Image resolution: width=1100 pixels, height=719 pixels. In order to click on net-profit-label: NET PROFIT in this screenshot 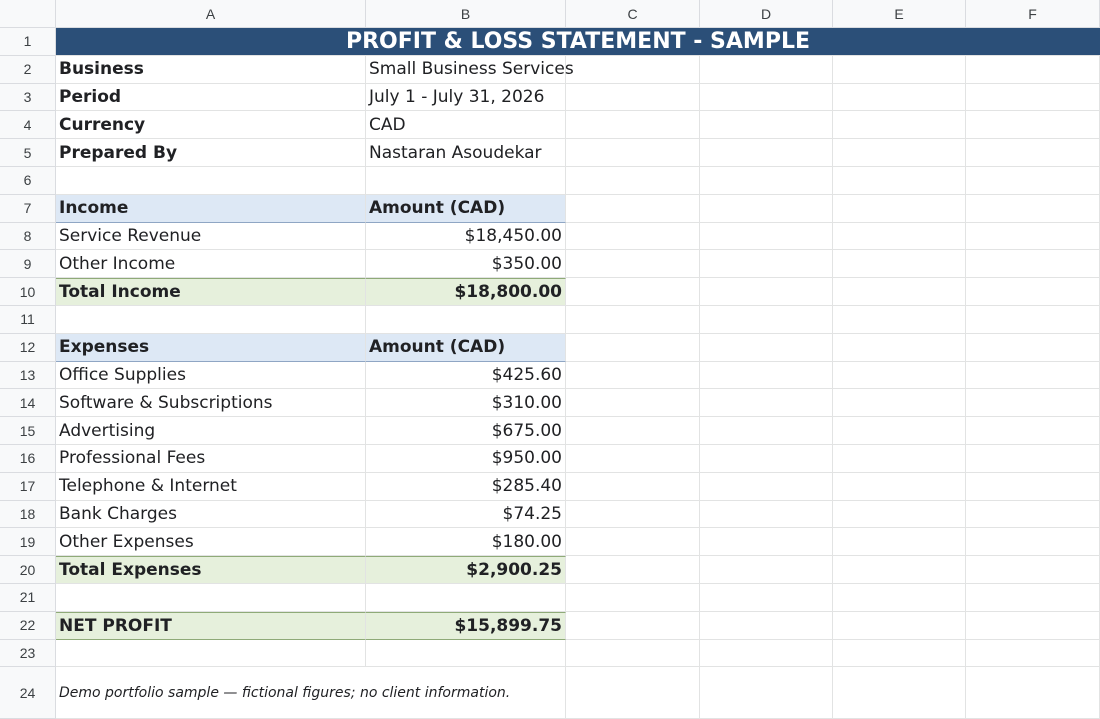, I will do `click(211, 625)`.